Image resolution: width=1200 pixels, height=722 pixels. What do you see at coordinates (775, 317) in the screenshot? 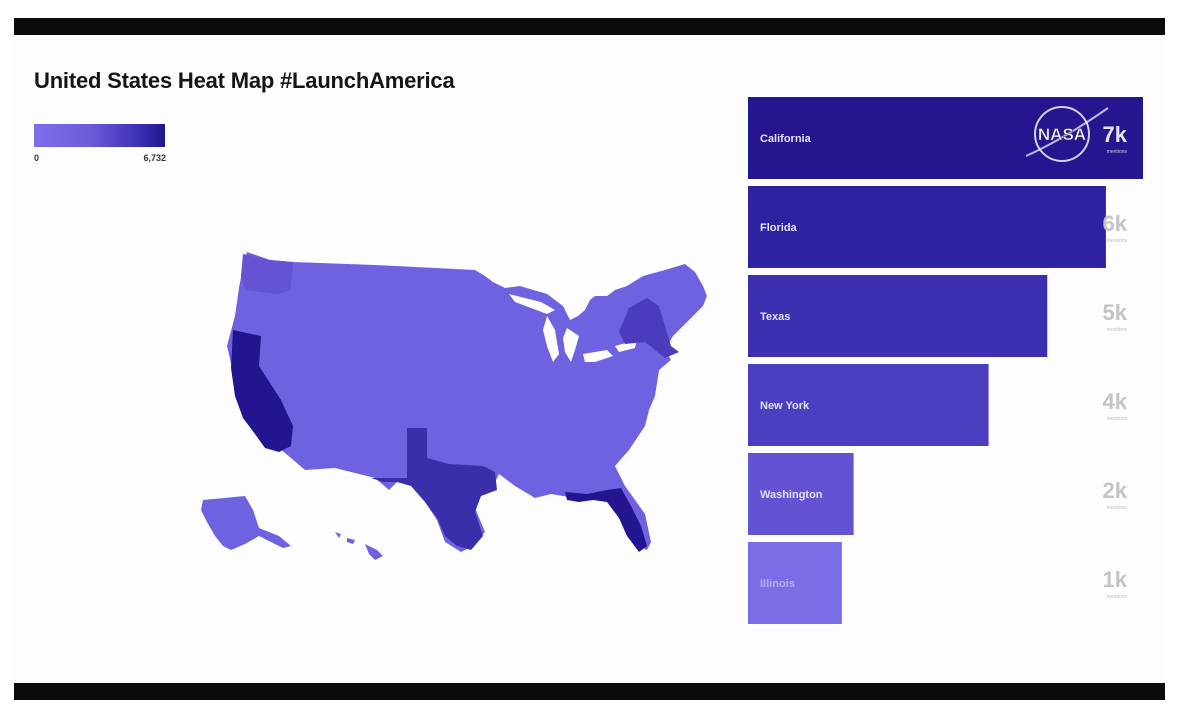
I see `bar-category-label: Texas` at bounding box center [775, 317].